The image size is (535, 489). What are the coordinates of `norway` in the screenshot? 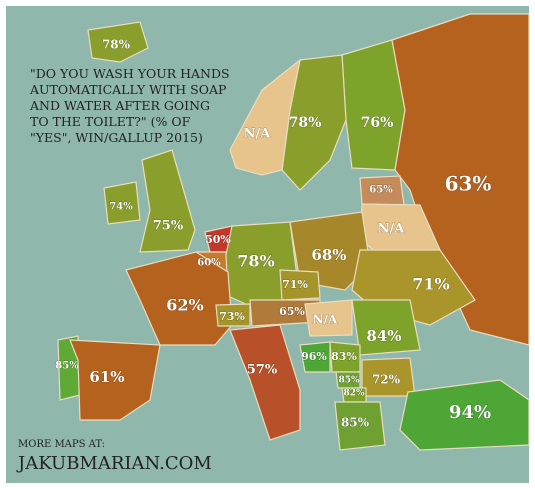 It's located at (265, 117).